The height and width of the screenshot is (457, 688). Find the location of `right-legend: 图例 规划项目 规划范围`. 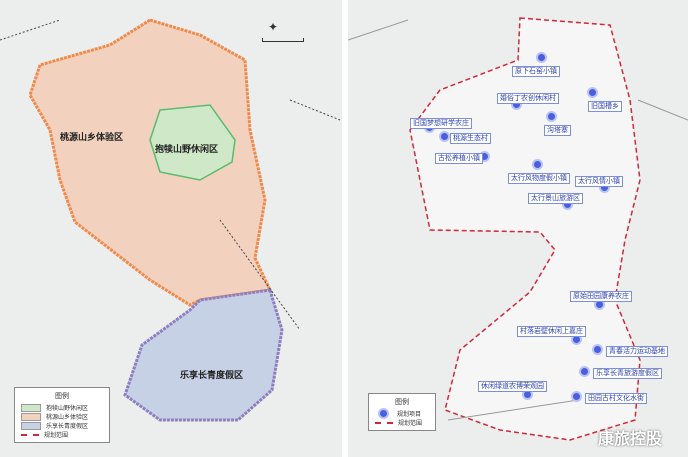

right-legend: 图例 规划项目 规划范围 is located at coordinates (402, 412).